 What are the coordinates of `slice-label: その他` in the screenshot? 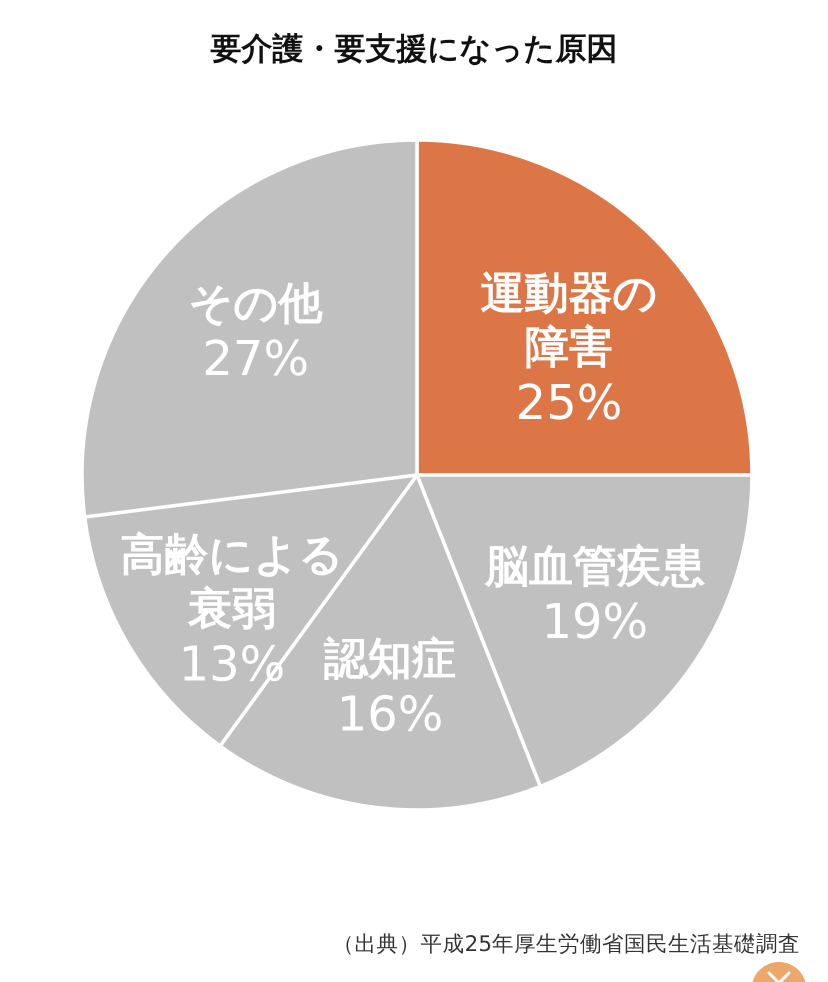 It's located at (256, 303).